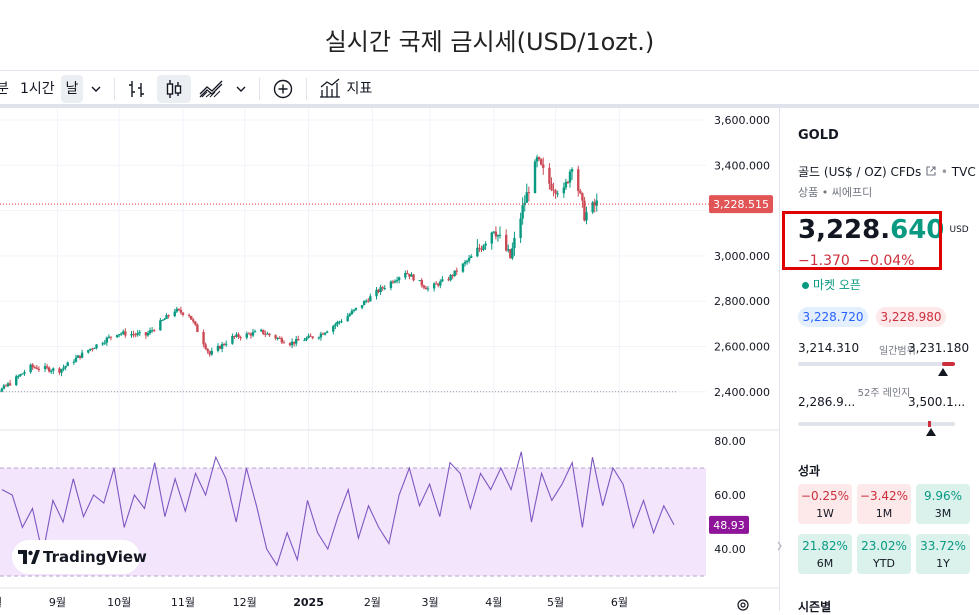 The image size is (979, 615). What do you see at coordinates (779, 545) in the screenshot?
I see `sidebar-collapse-handle` at bounding box center [779, 545].